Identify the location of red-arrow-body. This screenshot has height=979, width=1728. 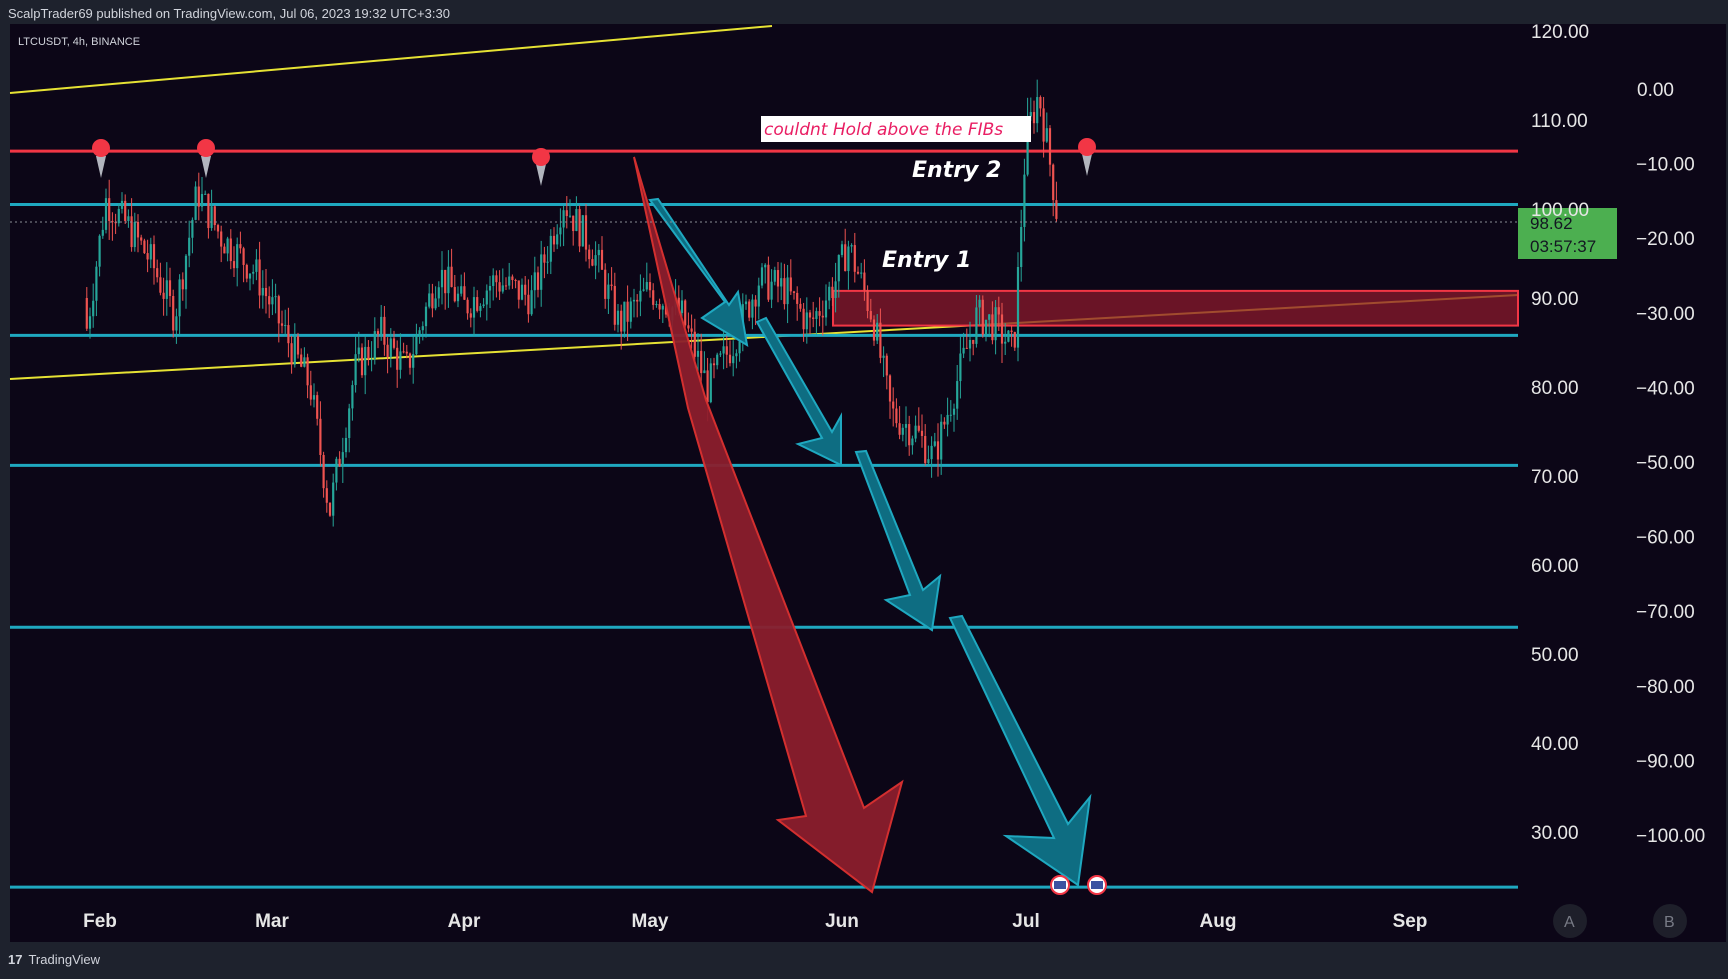
(768, 525).